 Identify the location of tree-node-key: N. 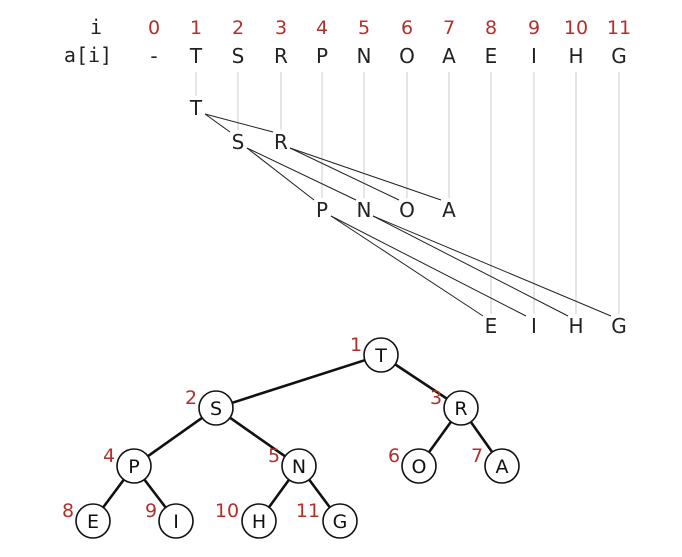
(299, 467).